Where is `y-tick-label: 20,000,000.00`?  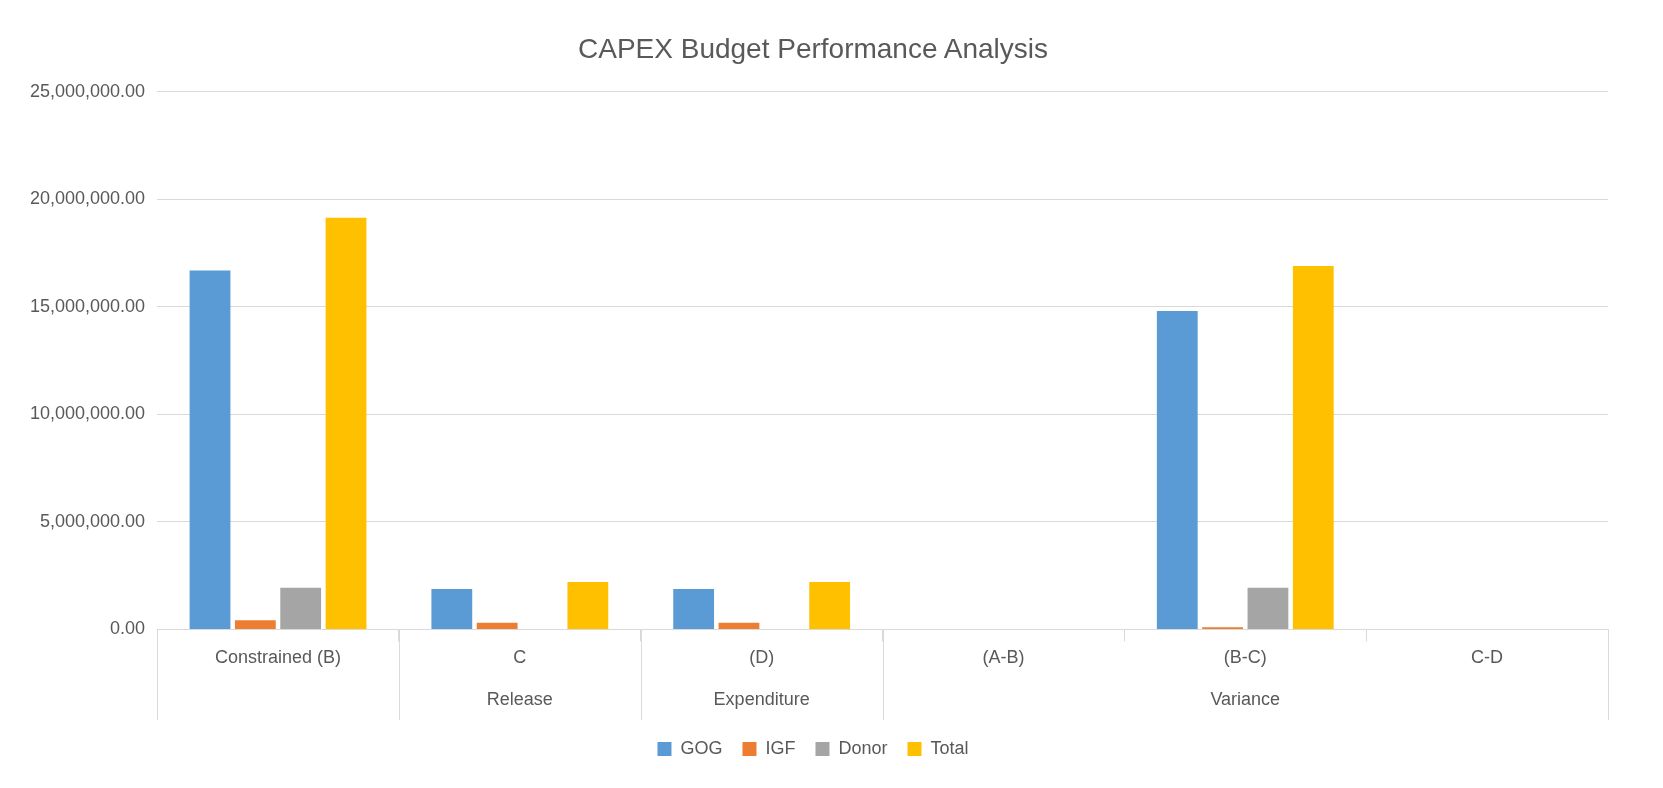
y-tick-label: 20,000,000.00 is located at coordinates (87, 198).